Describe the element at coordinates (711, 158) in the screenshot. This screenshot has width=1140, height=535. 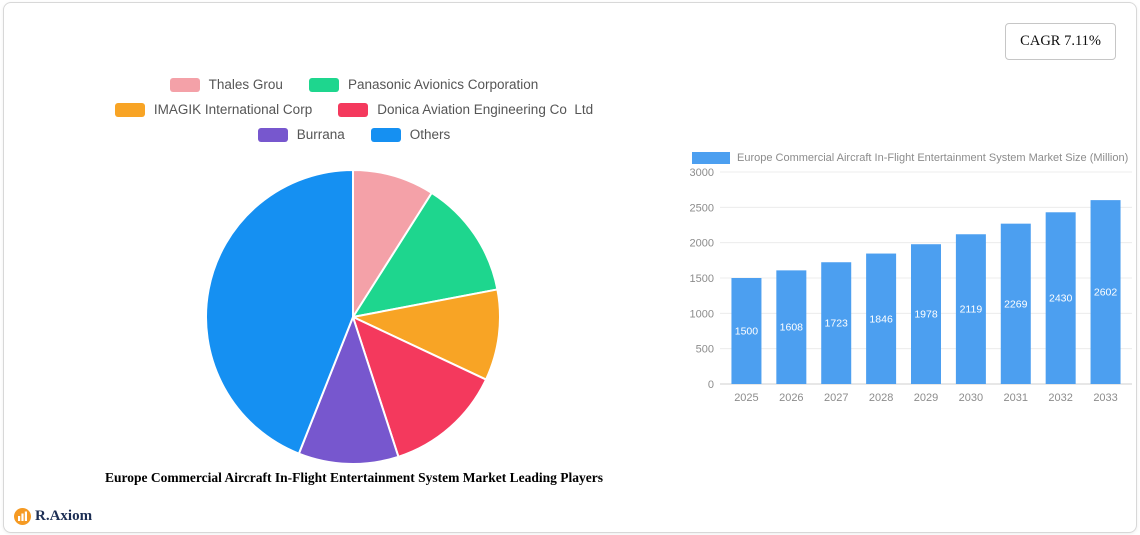
I see `bar-legend-swatch-icon` at that location.